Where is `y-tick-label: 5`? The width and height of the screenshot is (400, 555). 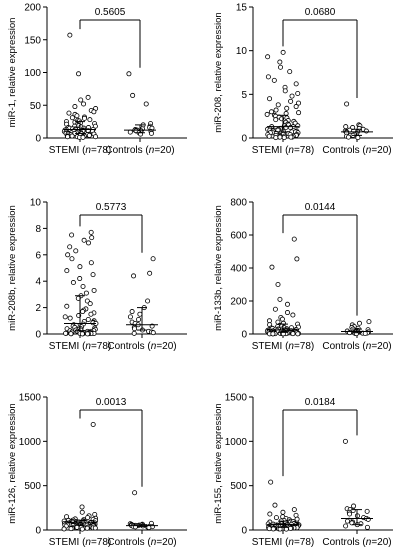 y-tick-label: 5 is located at coordinates (244, 95).